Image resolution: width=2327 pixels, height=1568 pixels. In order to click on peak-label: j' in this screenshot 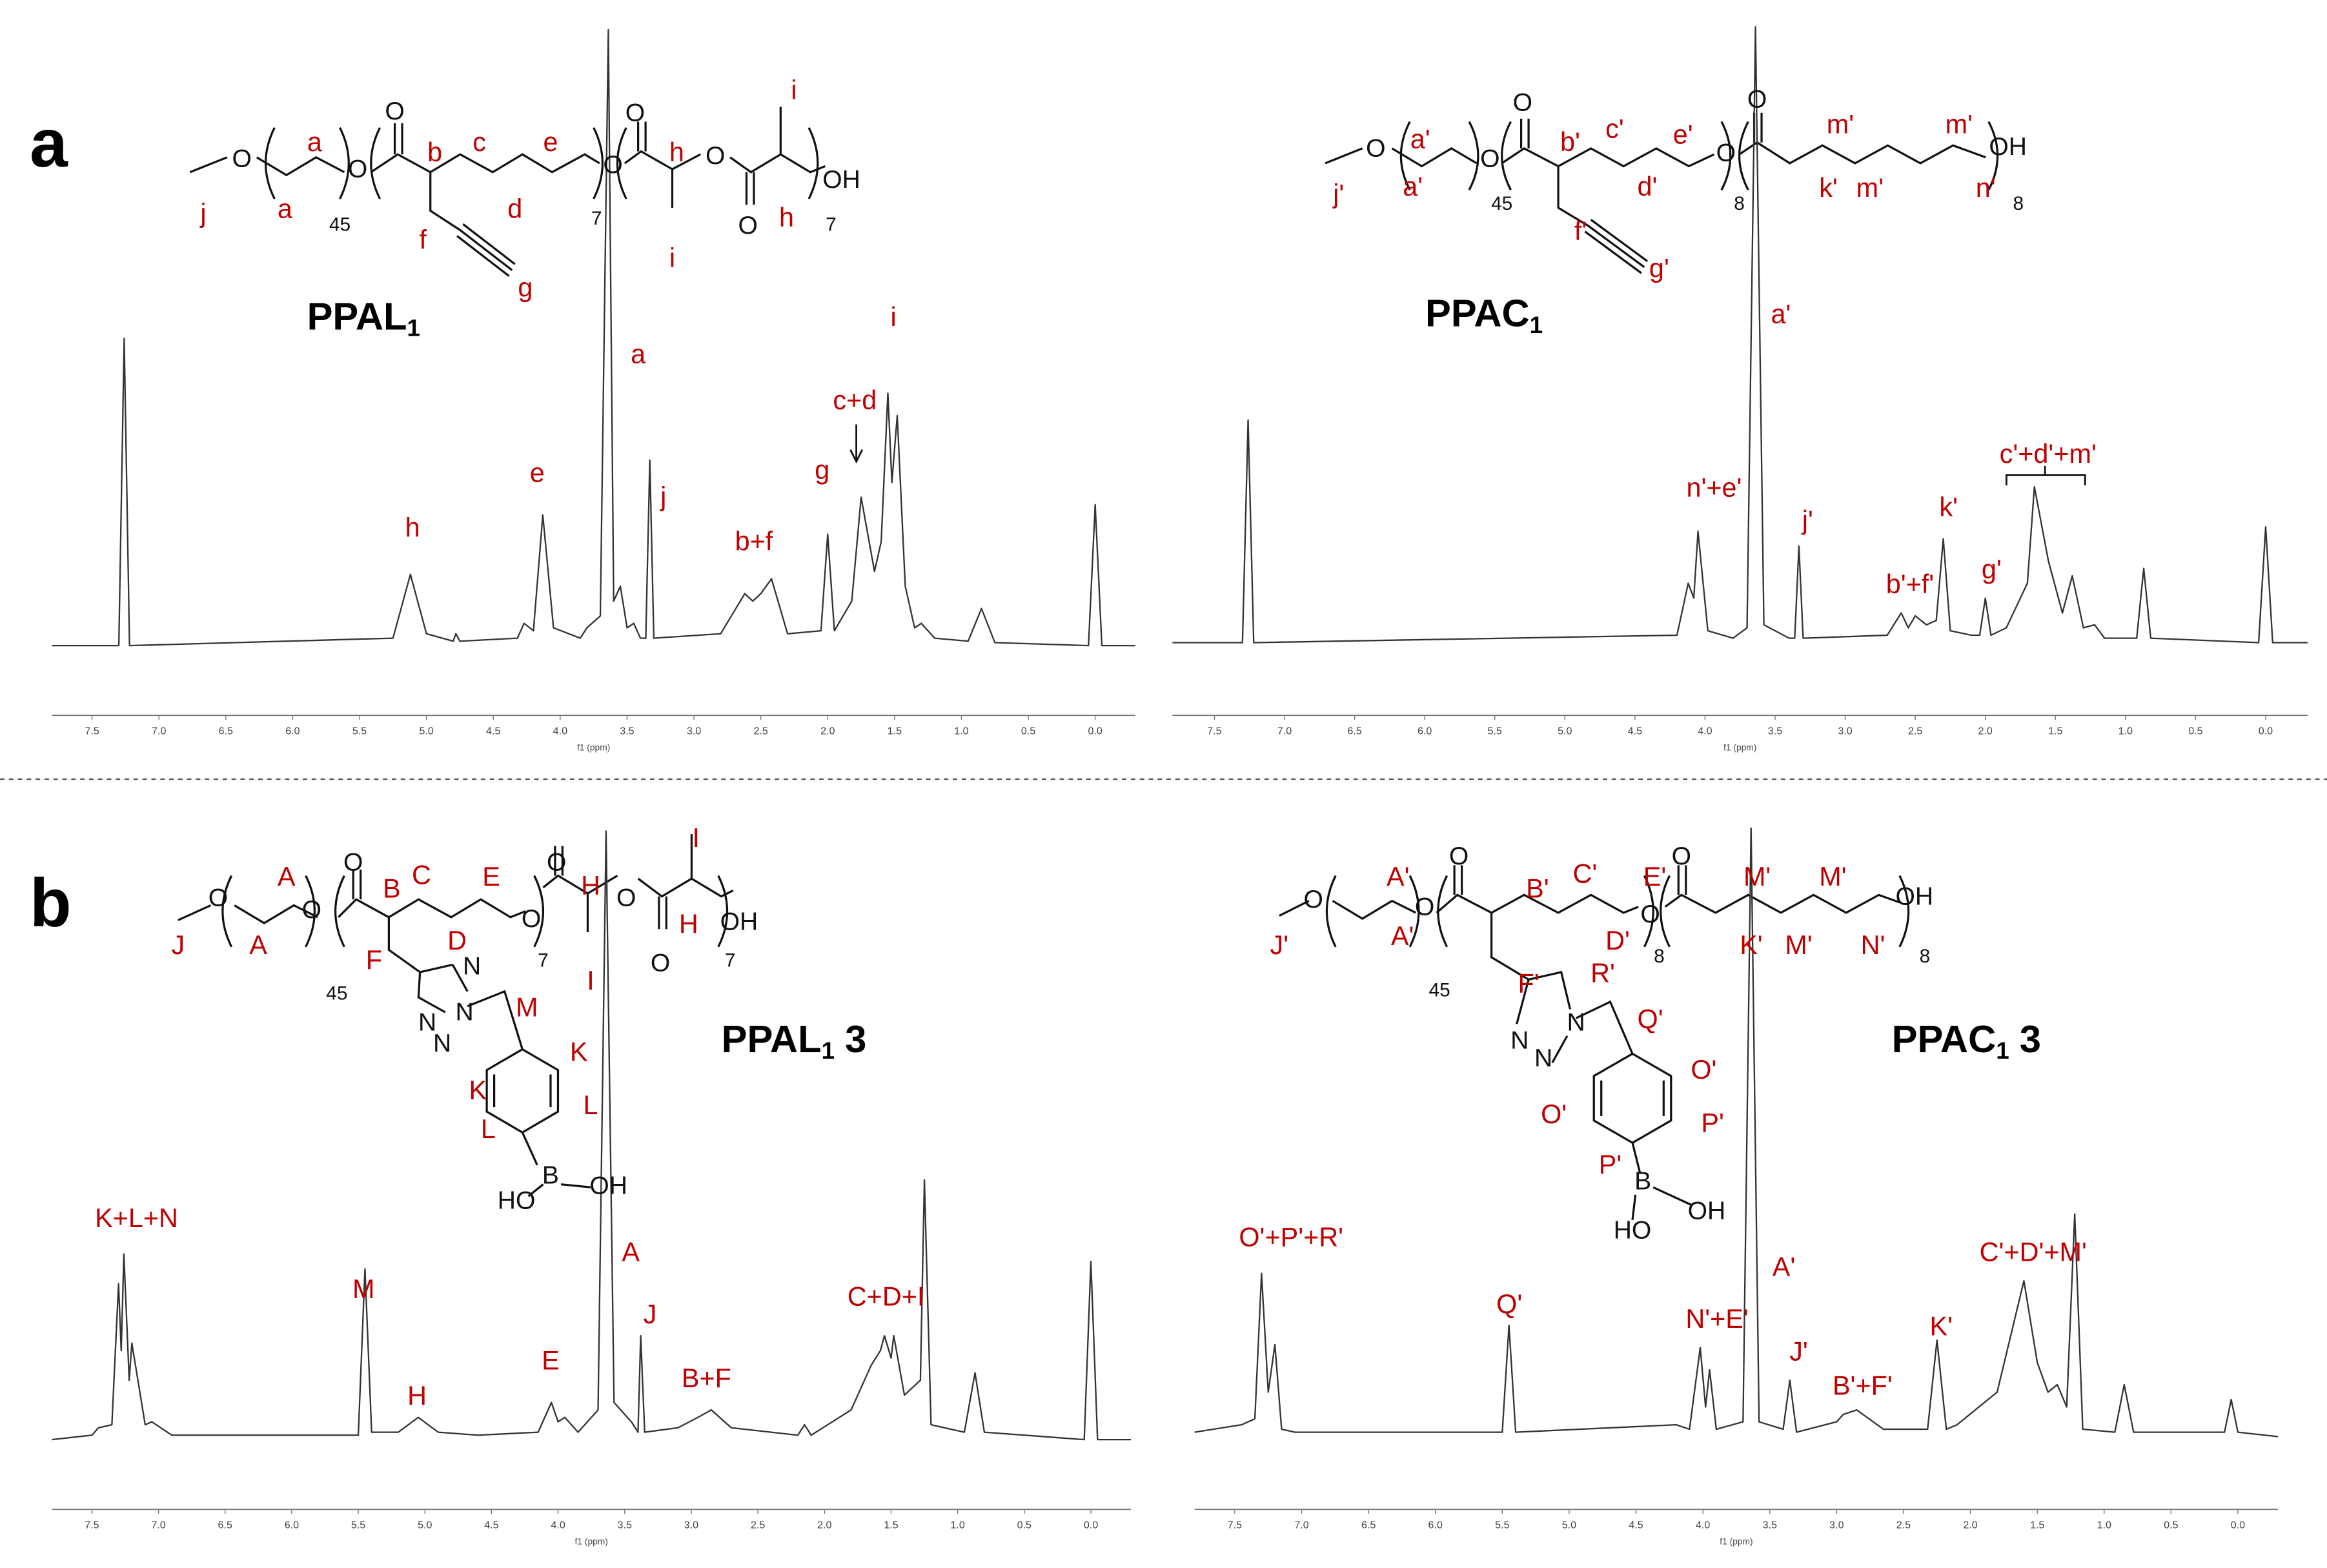, I will do `click(1807, 520)`.